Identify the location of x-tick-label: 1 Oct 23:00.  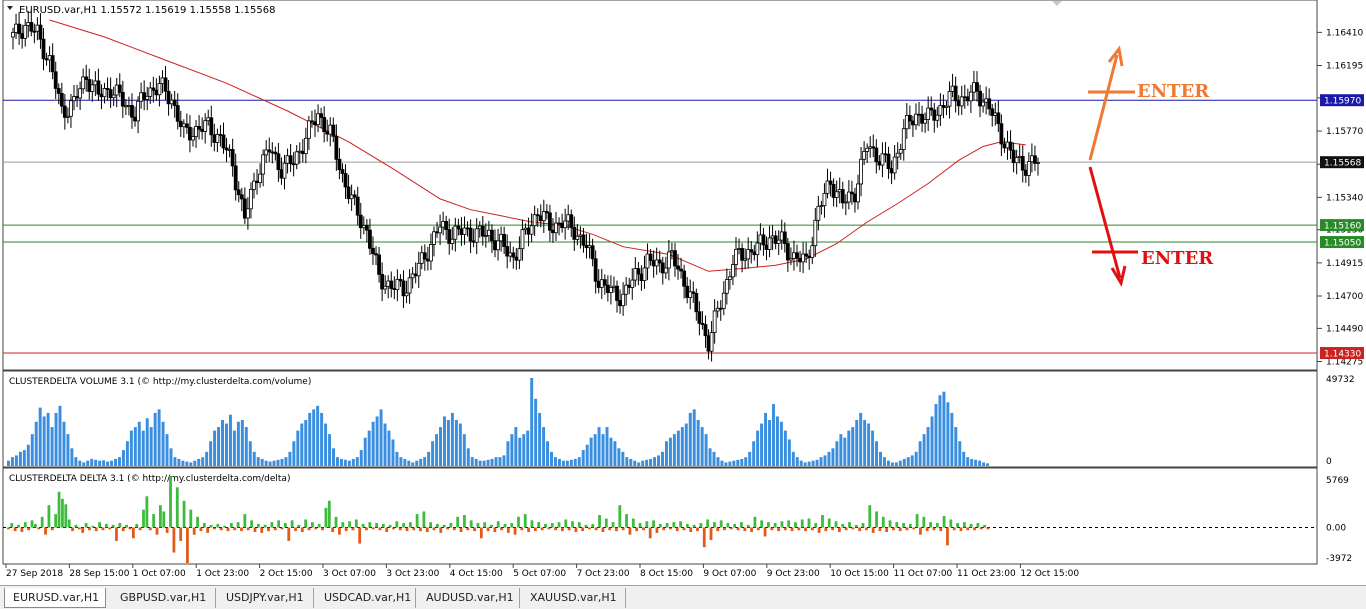
(222, 574).